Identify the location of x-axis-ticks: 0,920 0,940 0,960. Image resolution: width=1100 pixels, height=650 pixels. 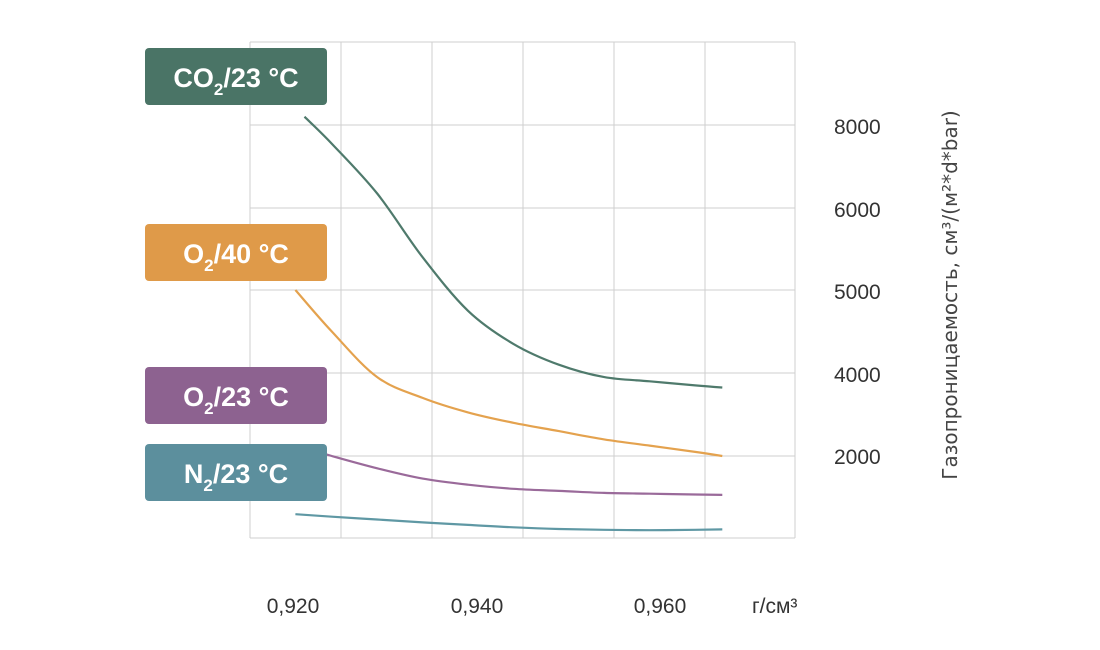
(477, 606).